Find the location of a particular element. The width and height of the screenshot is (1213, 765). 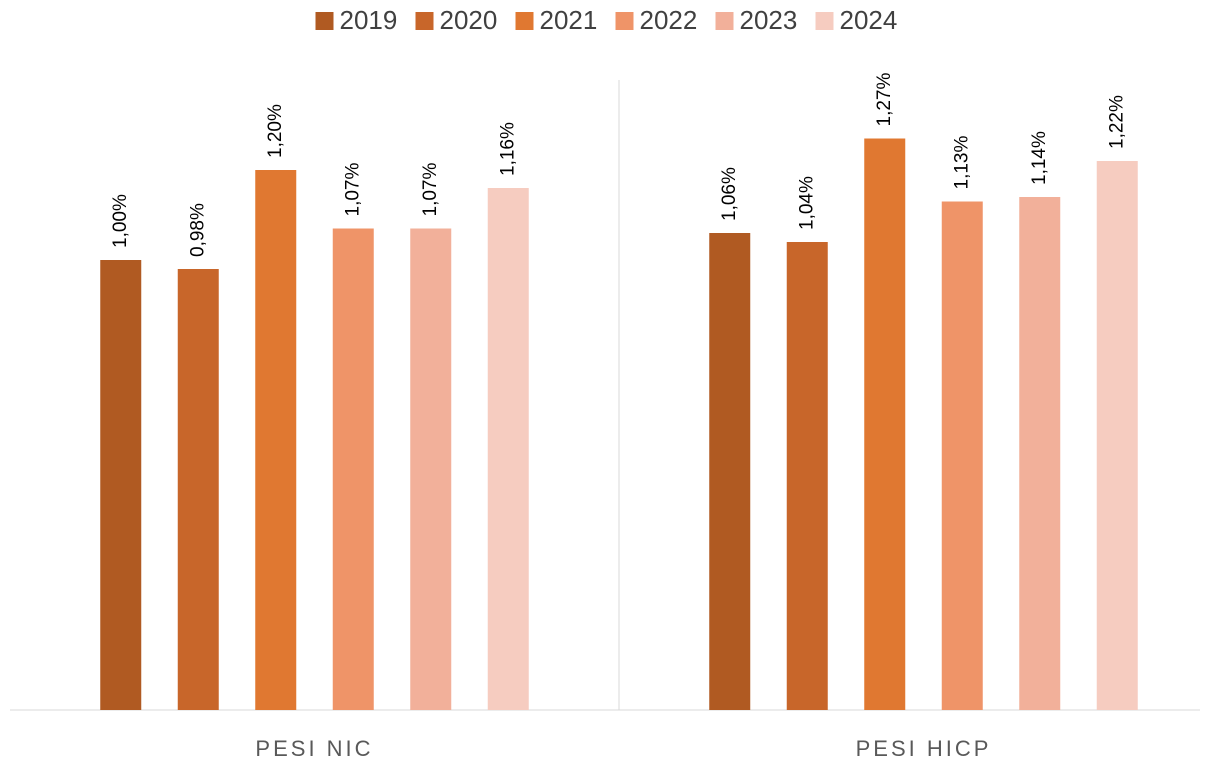

data-label: 1,13% is located at coordinates (961, 163).